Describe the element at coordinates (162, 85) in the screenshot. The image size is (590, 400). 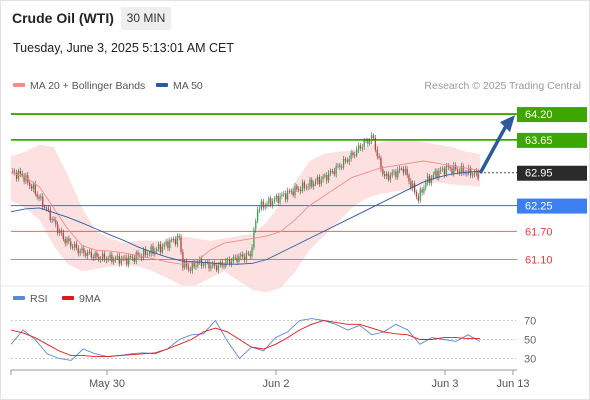
I see `ma50-swatch` at that location.